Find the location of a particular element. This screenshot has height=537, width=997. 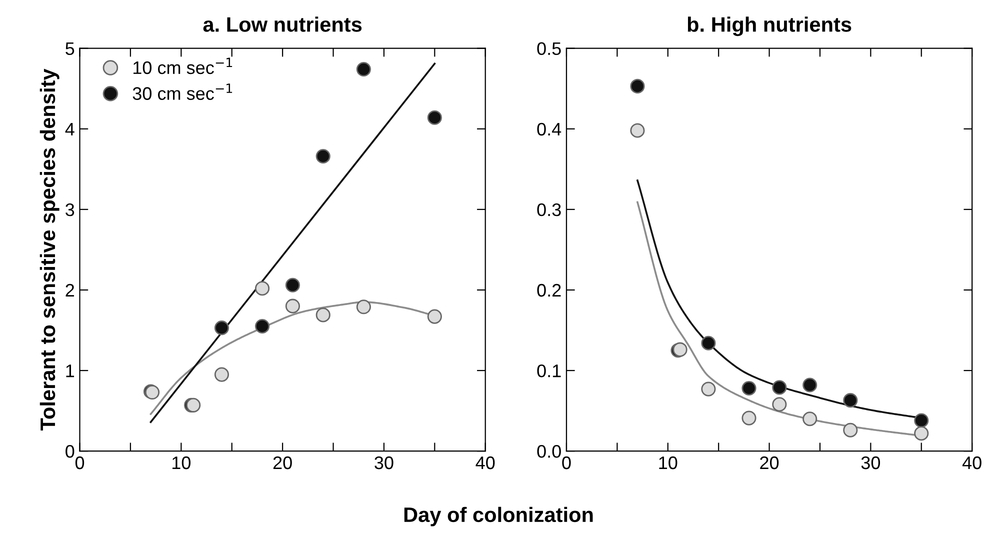

y-tick-label: 4 is located at coordinates (69, 129).